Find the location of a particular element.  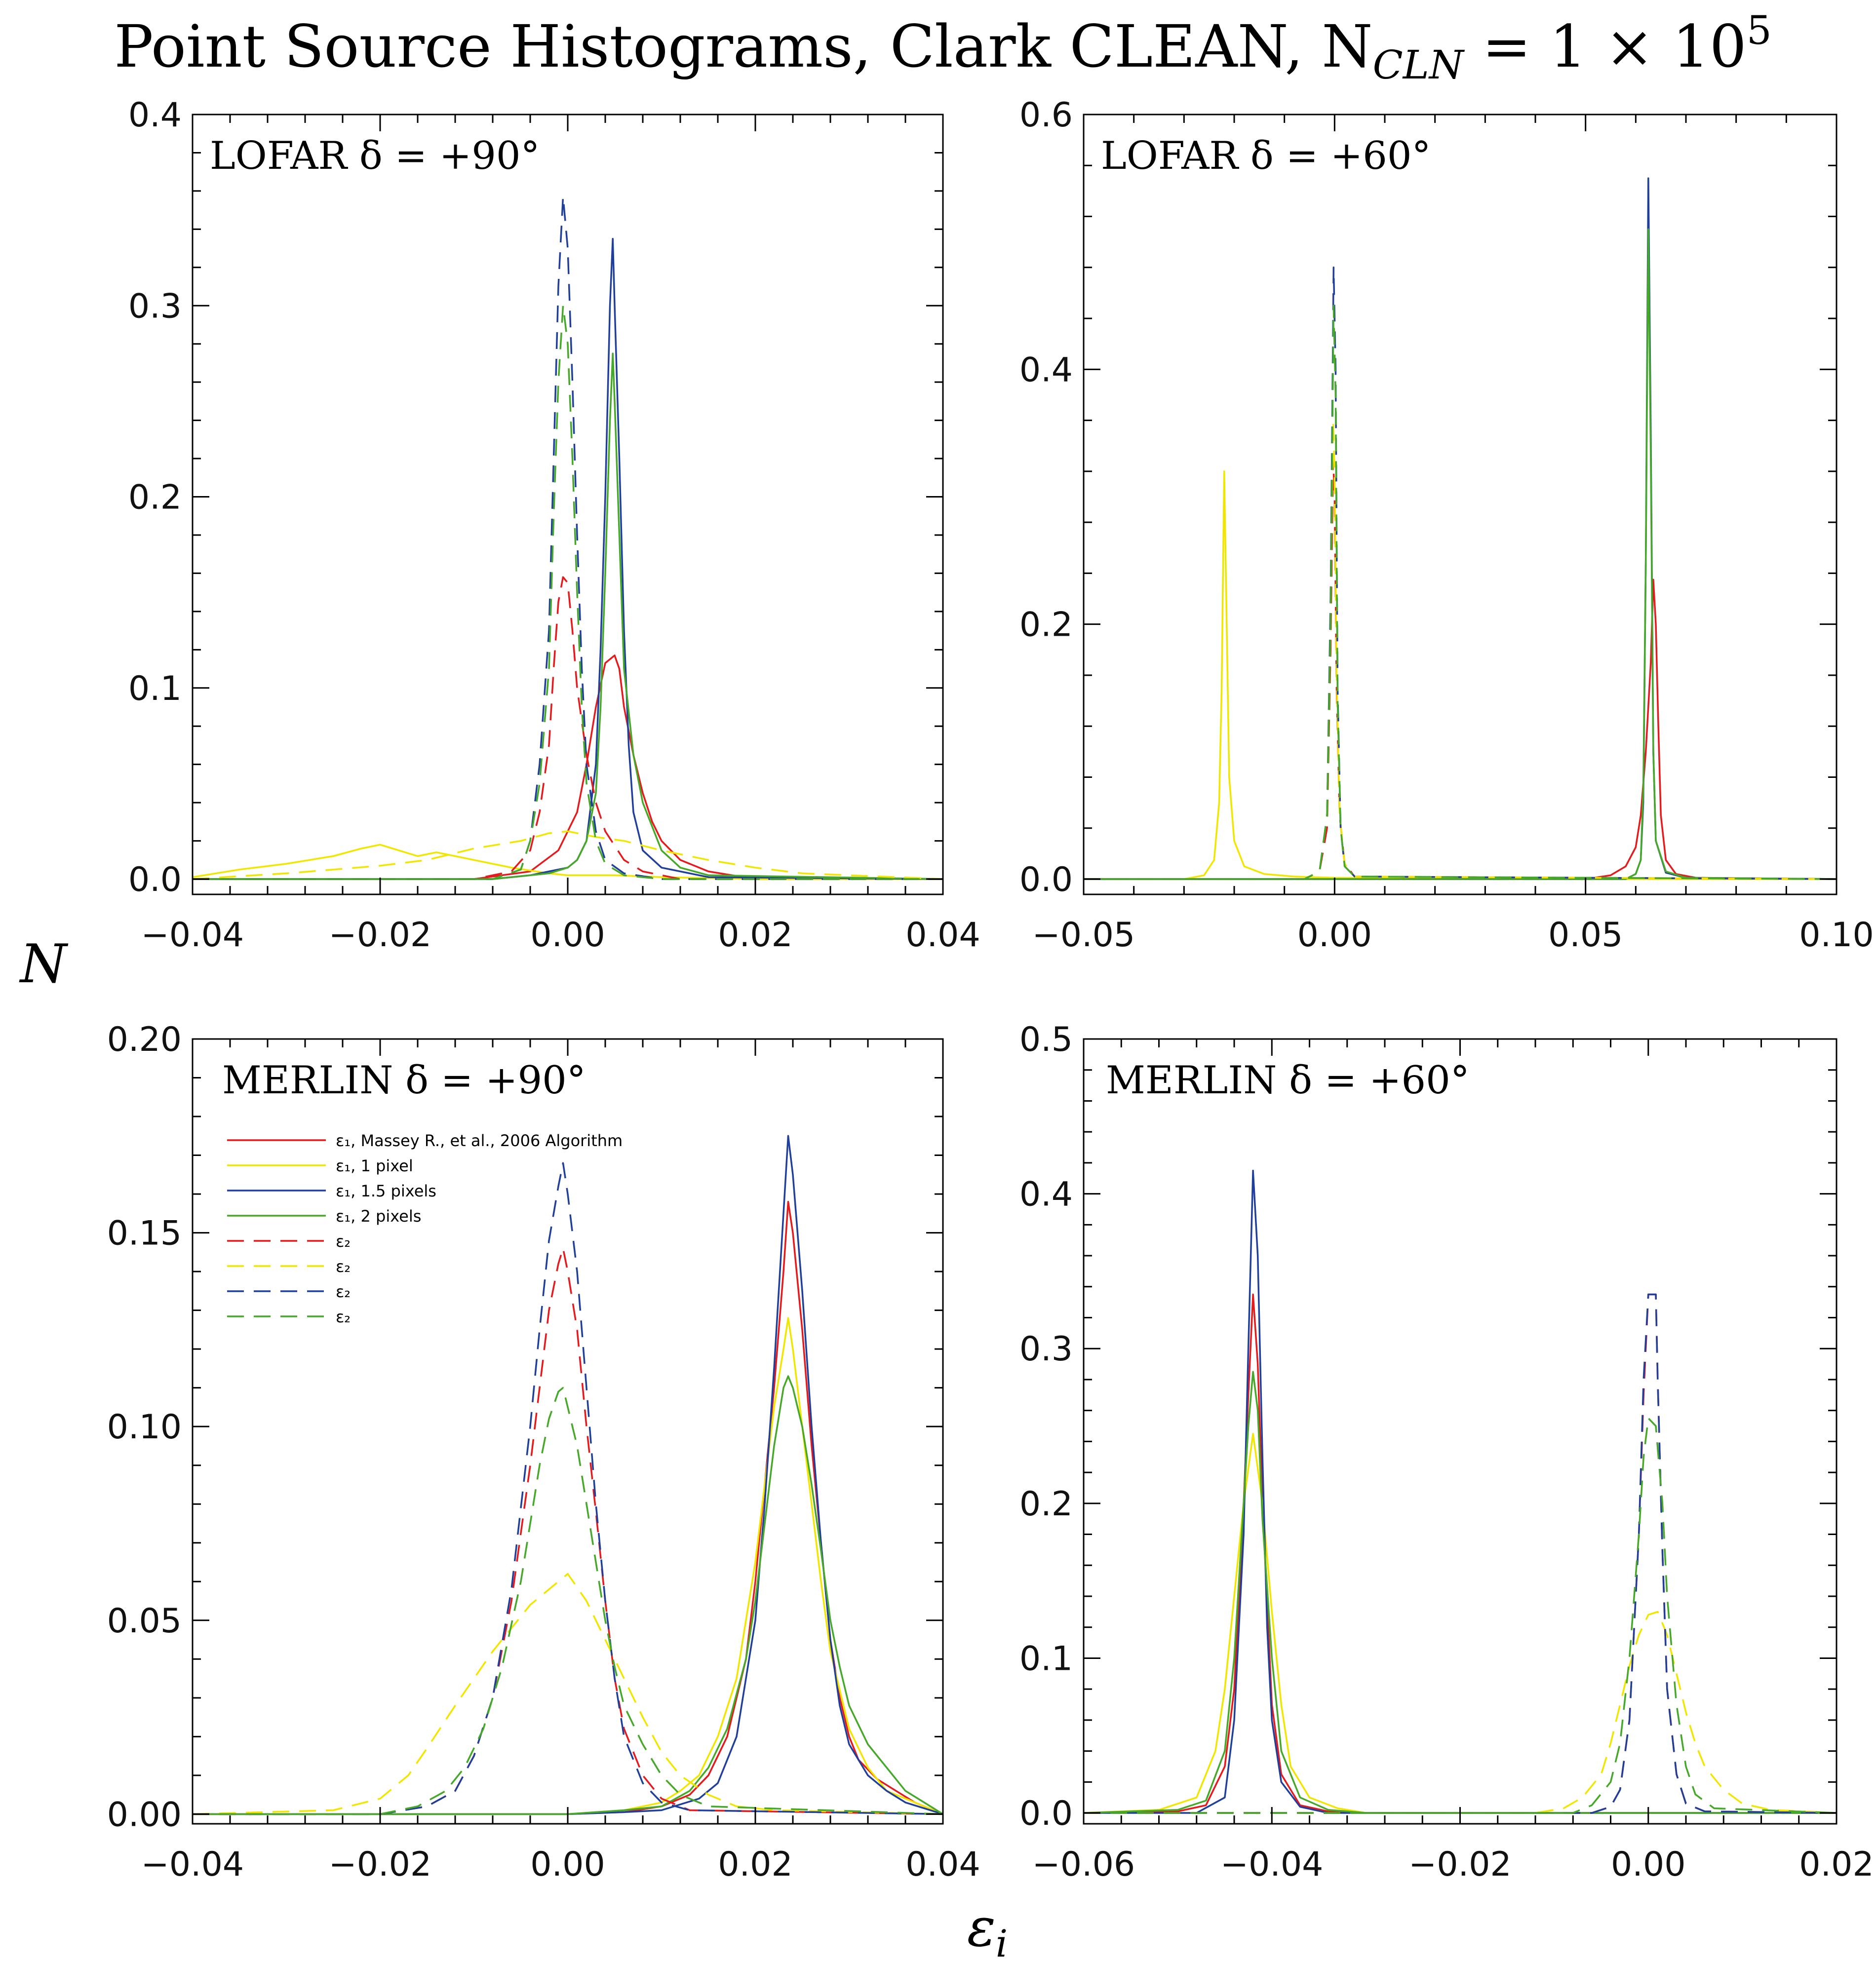

x-tick-label: −0.06 is located at coordinates (1083, 1864).